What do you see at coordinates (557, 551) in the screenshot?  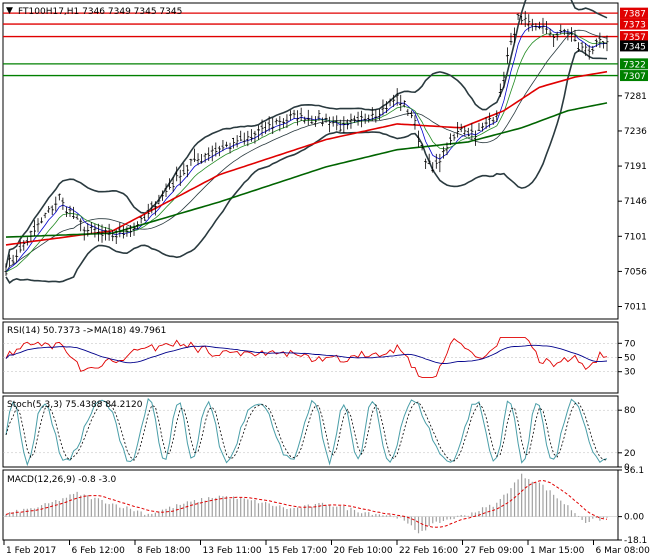 I see `time-tick-label: 1 Mar 15:00` at bounding box center [557, 551].